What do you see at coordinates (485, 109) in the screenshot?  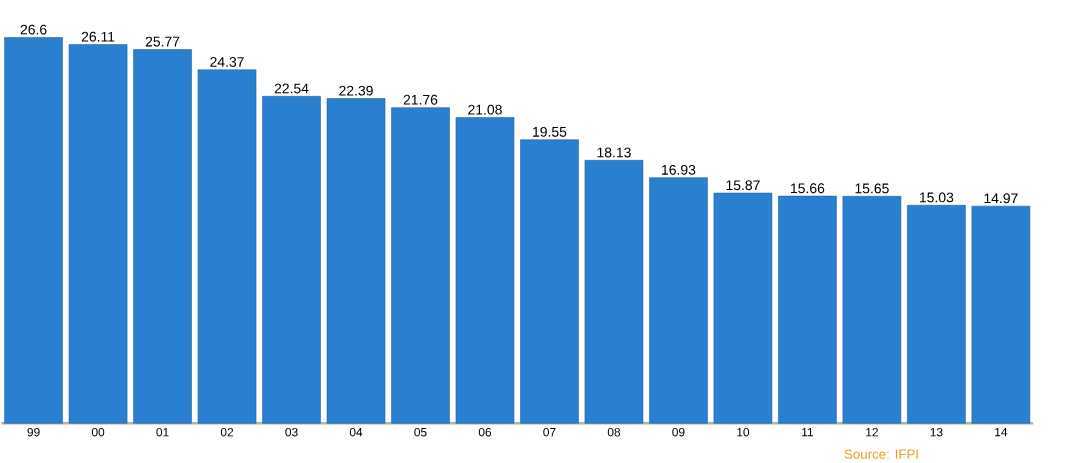 I see `data-label: 21.08` at bounding box center [485, 109].